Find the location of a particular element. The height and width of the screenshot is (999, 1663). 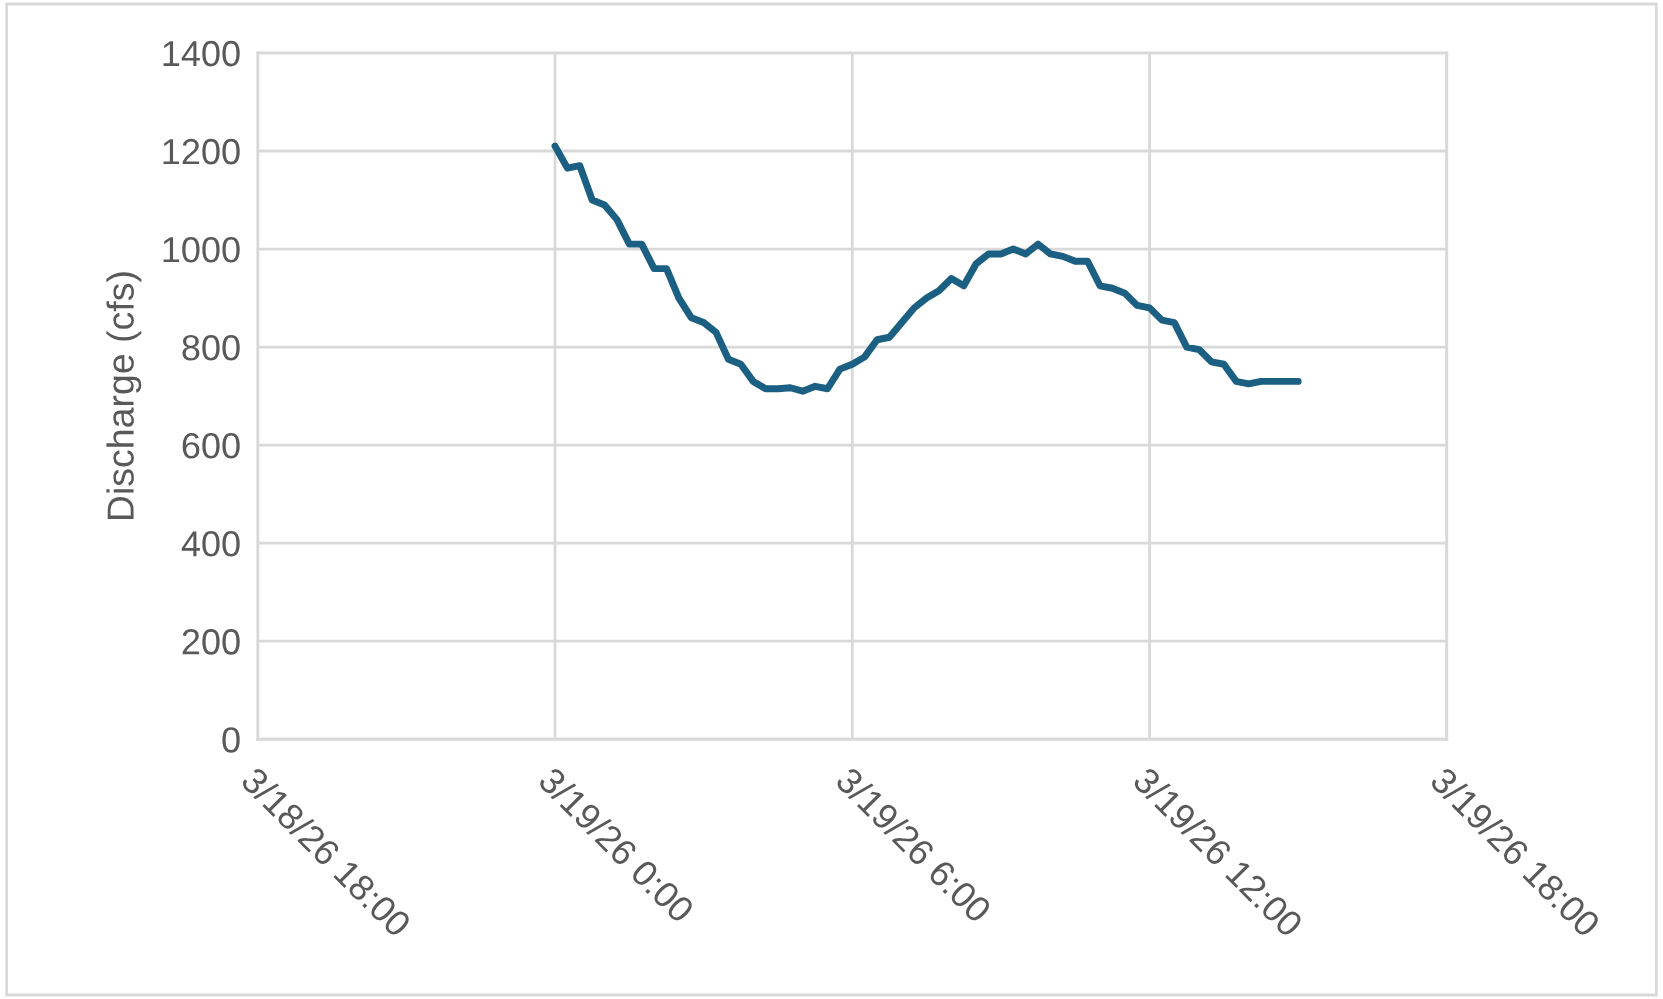

y-tick-label: 1200 is located at coordinates (201, 151).